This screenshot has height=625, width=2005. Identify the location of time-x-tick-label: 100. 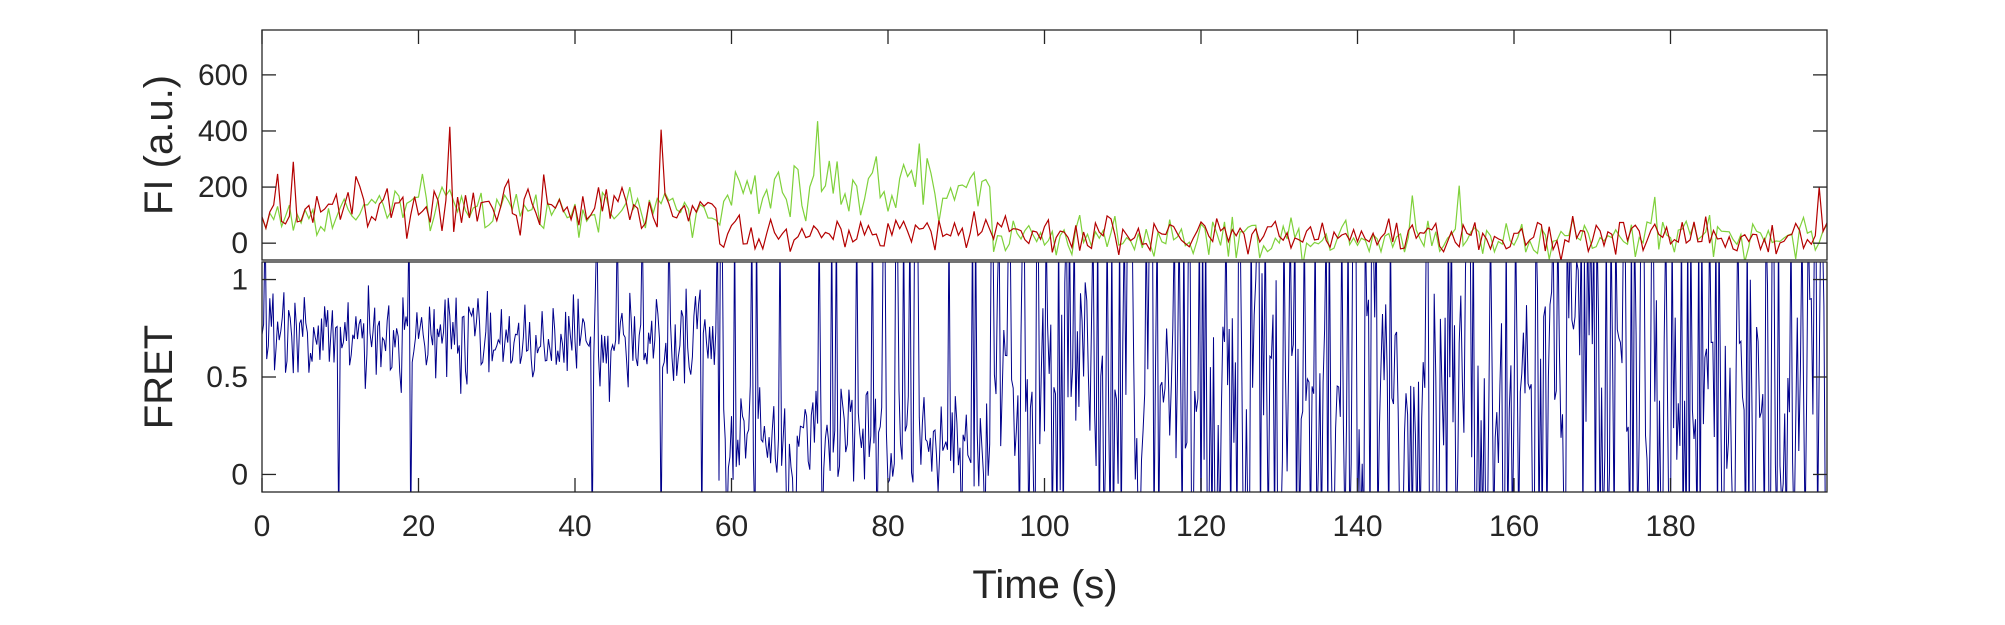
(1044, 526).